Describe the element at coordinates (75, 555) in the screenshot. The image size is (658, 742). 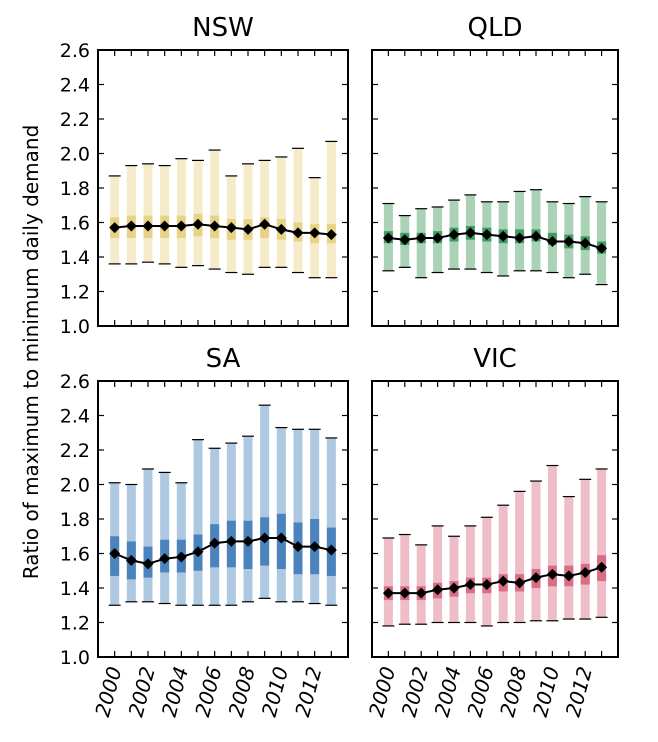
I see `y-tick-label: 1.6` at that location.